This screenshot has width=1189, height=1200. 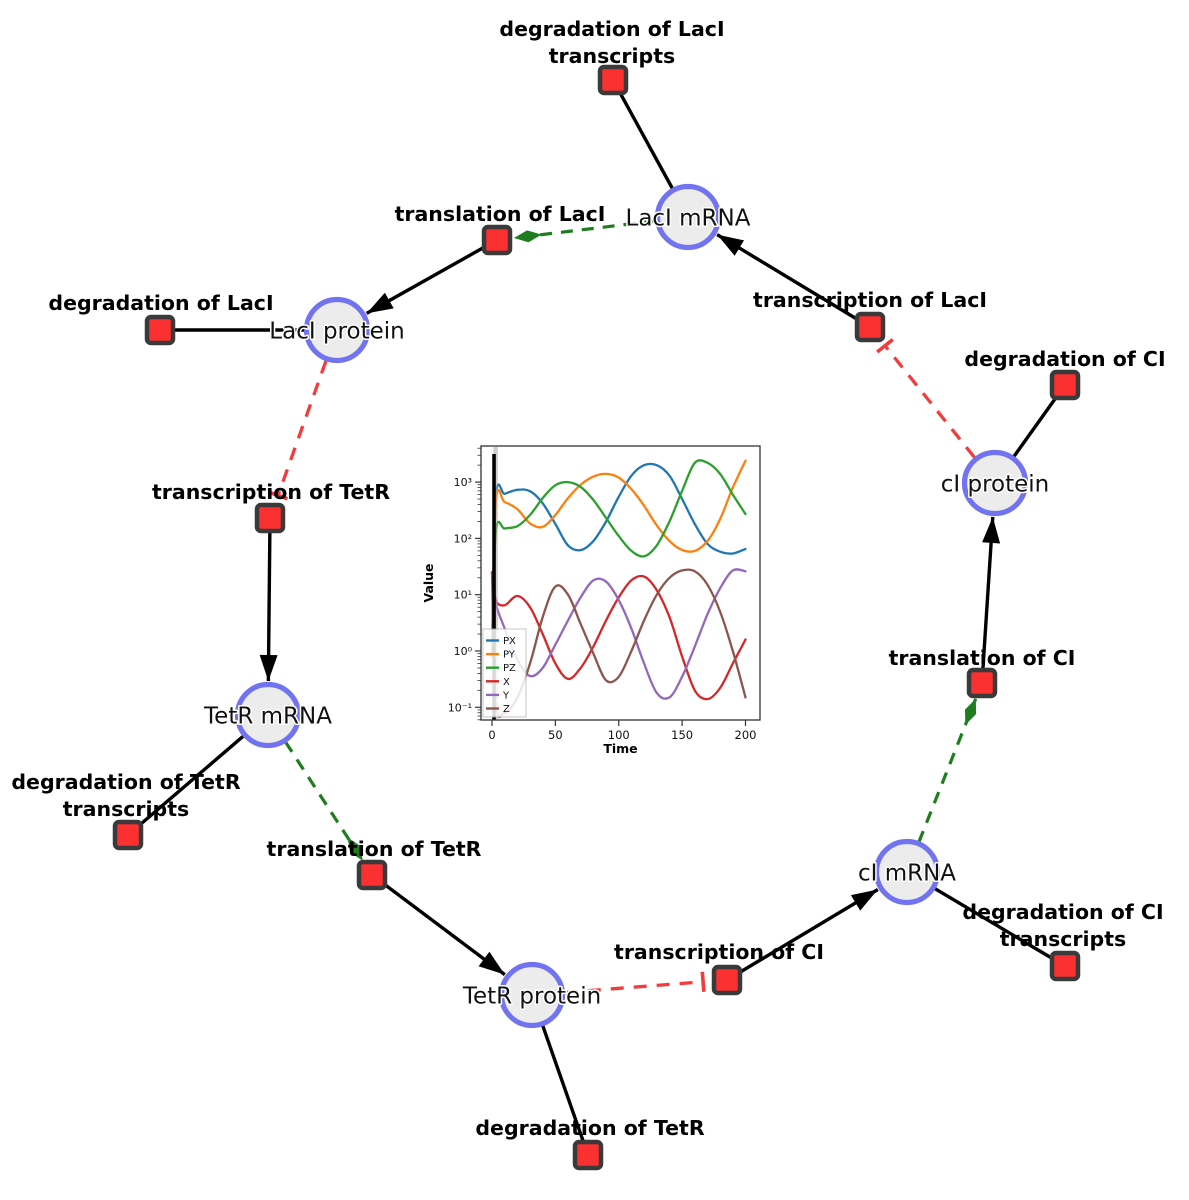 What do you see at coordinates (585, 231) in the screenshot?
I see `edge-catalysis-laci_mrna-transl_laci` at bounding box center [585, 231].